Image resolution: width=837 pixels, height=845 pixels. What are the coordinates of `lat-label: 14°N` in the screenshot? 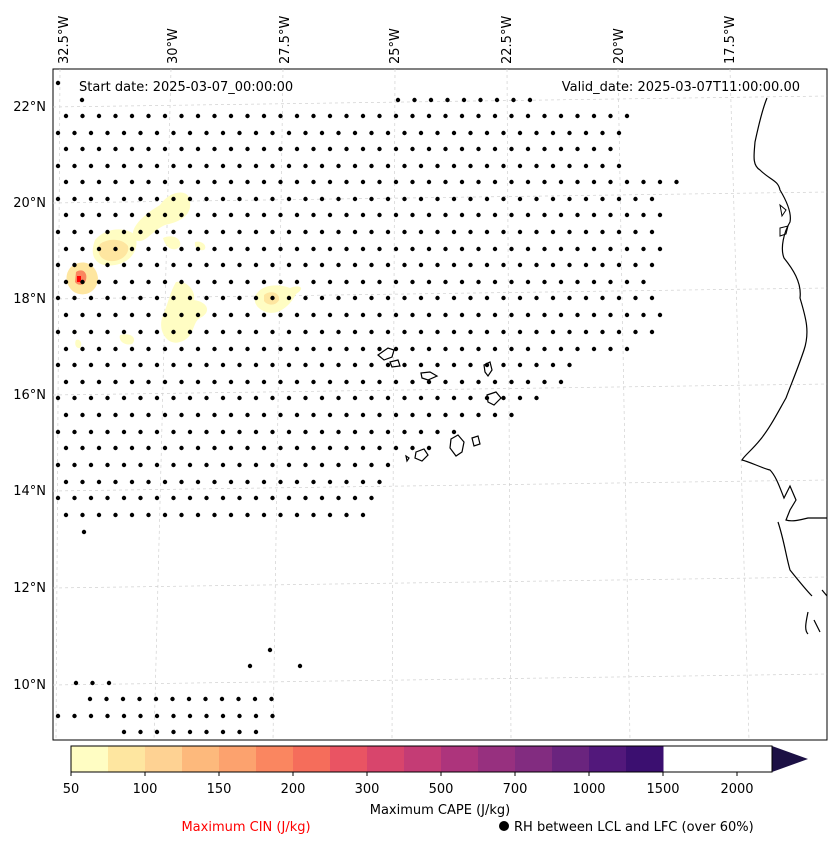 It's located at (29, 491).